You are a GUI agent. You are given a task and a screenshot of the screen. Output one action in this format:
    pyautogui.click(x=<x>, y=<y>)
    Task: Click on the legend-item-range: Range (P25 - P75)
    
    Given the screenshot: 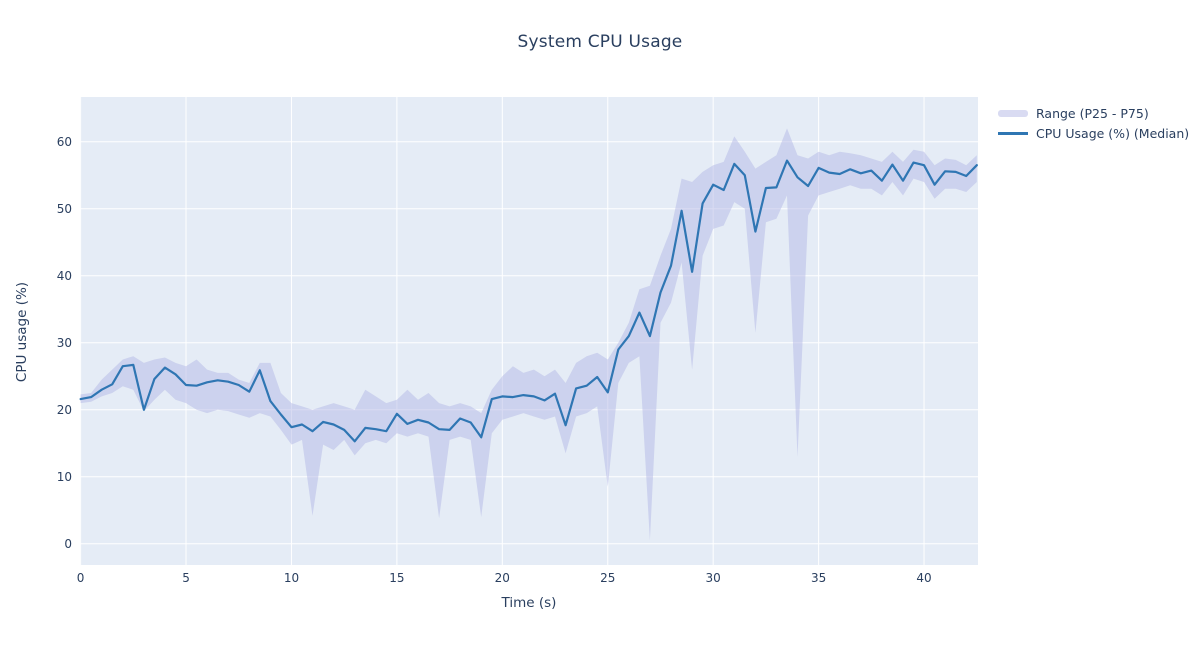 What is the action you would take?
    pyautogui.click(x=1093, y=113)
    